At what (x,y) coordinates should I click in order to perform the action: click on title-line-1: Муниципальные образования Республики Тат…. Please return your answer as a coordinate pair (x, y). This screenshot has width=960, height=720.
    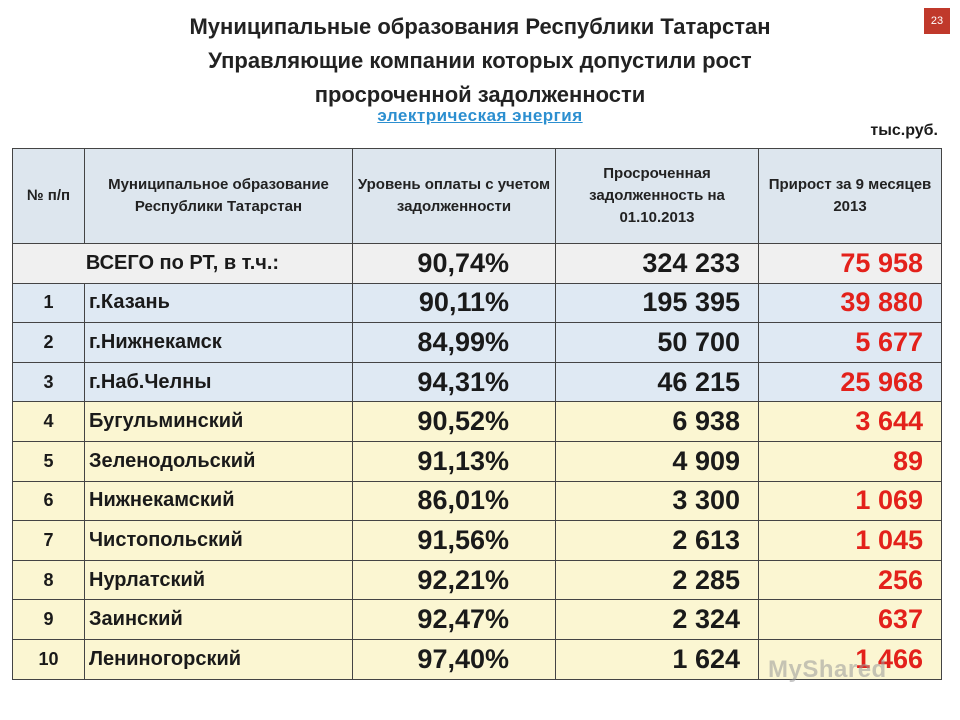
    Looking at the image, I should click on (480, 26).